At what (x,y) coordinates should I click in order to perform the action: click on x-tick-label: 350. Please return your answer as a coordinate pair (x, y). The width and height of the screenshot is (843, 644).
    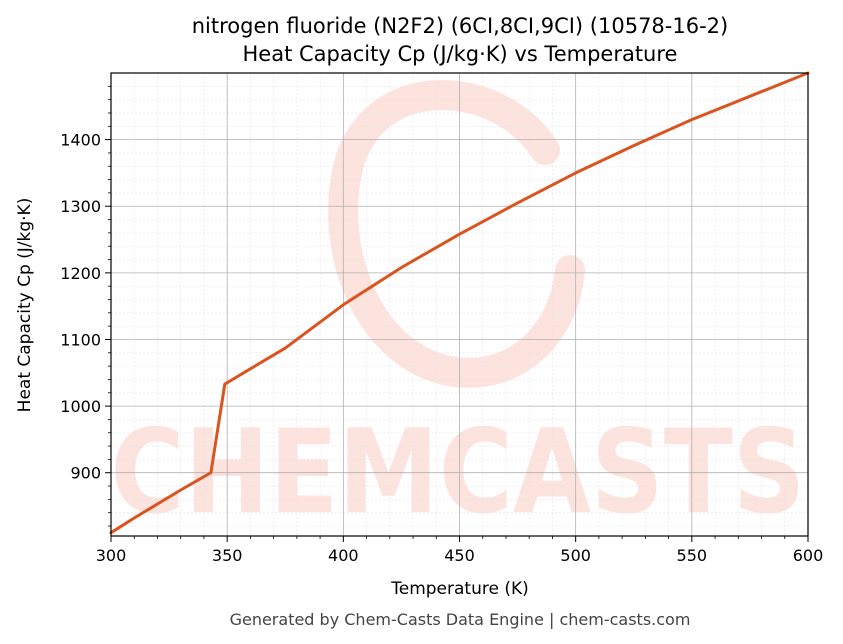
    Looking at the image, I should click on (227, 555).